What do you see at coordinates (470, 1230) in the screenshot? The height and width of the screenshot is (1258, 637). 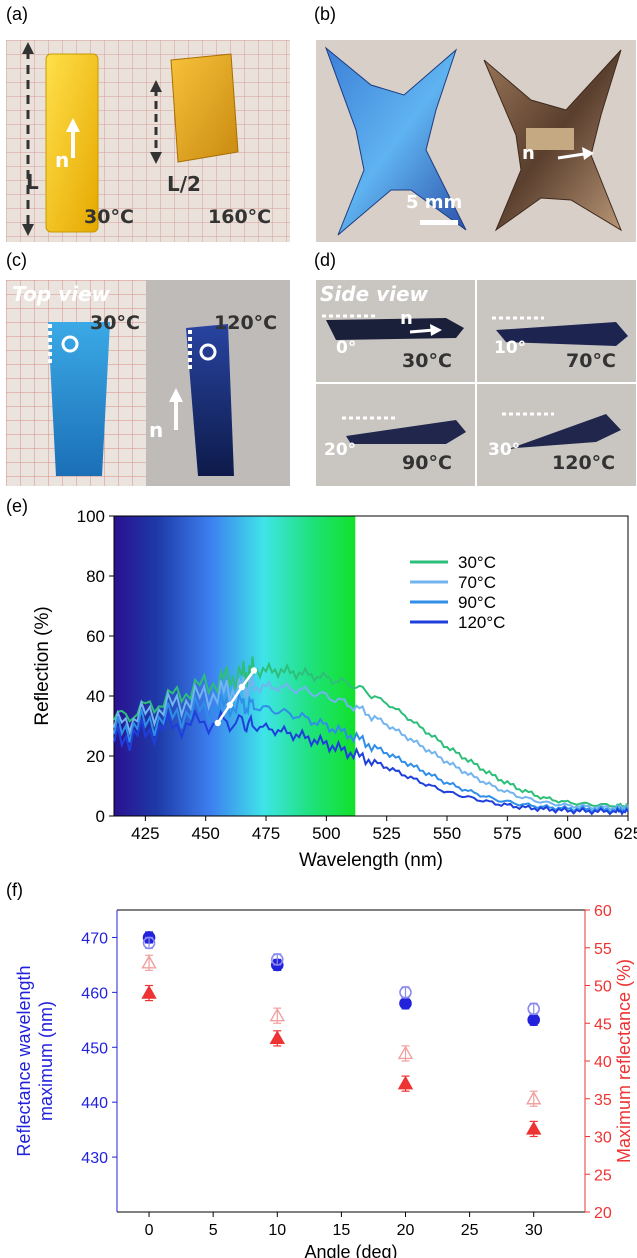 I see `x-tick-label: 25` at bounding box center [470, 1230].